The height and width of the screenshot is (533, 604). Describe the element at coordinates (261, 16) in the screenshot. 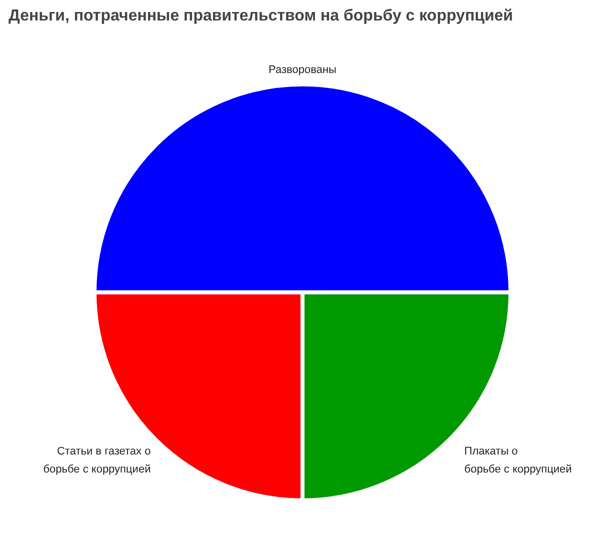

I see `chart-title: Деньги, потраченные правительством на борьбу с коррупцией` at that location.